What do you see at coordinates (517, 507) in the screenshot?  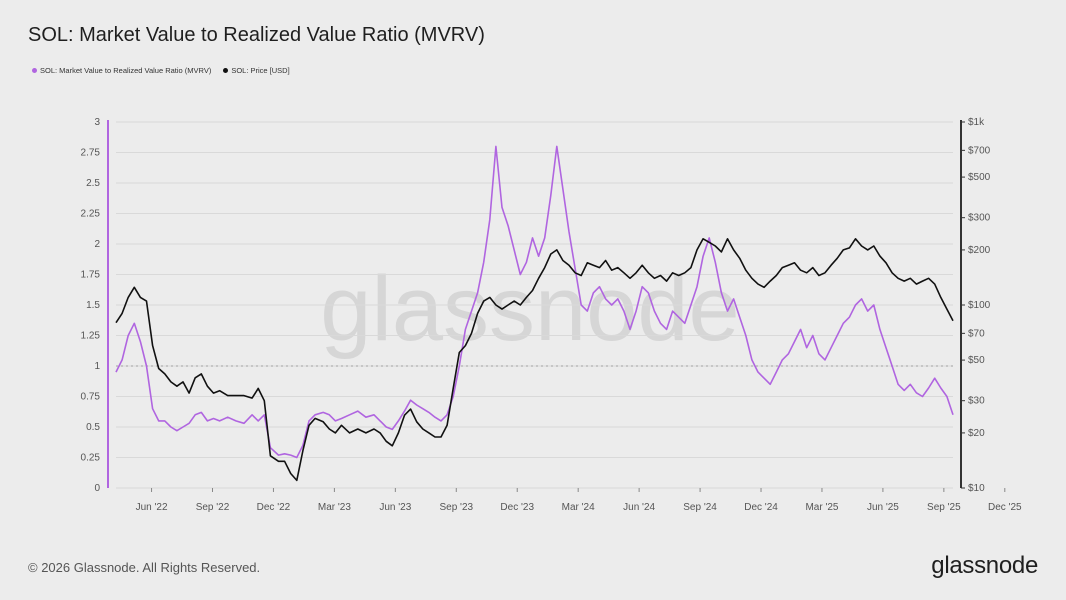 I see `x-tick-label: Dec '23` at bounding box center [517, 507].